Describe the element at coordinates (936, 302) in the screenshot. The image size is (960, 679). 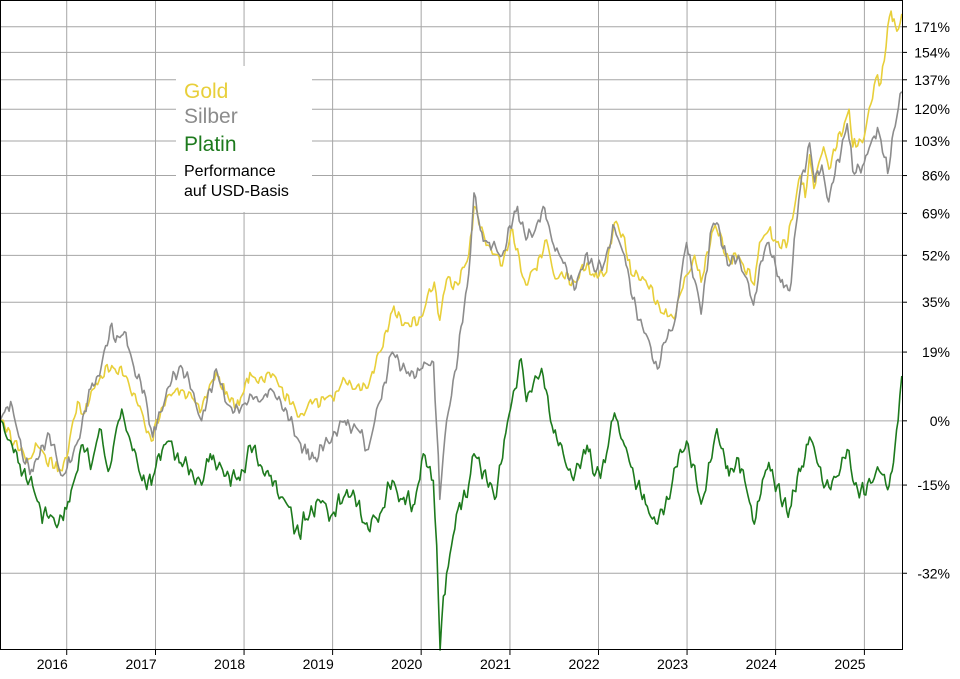
I see `y-tick-label: 35%` at that location.